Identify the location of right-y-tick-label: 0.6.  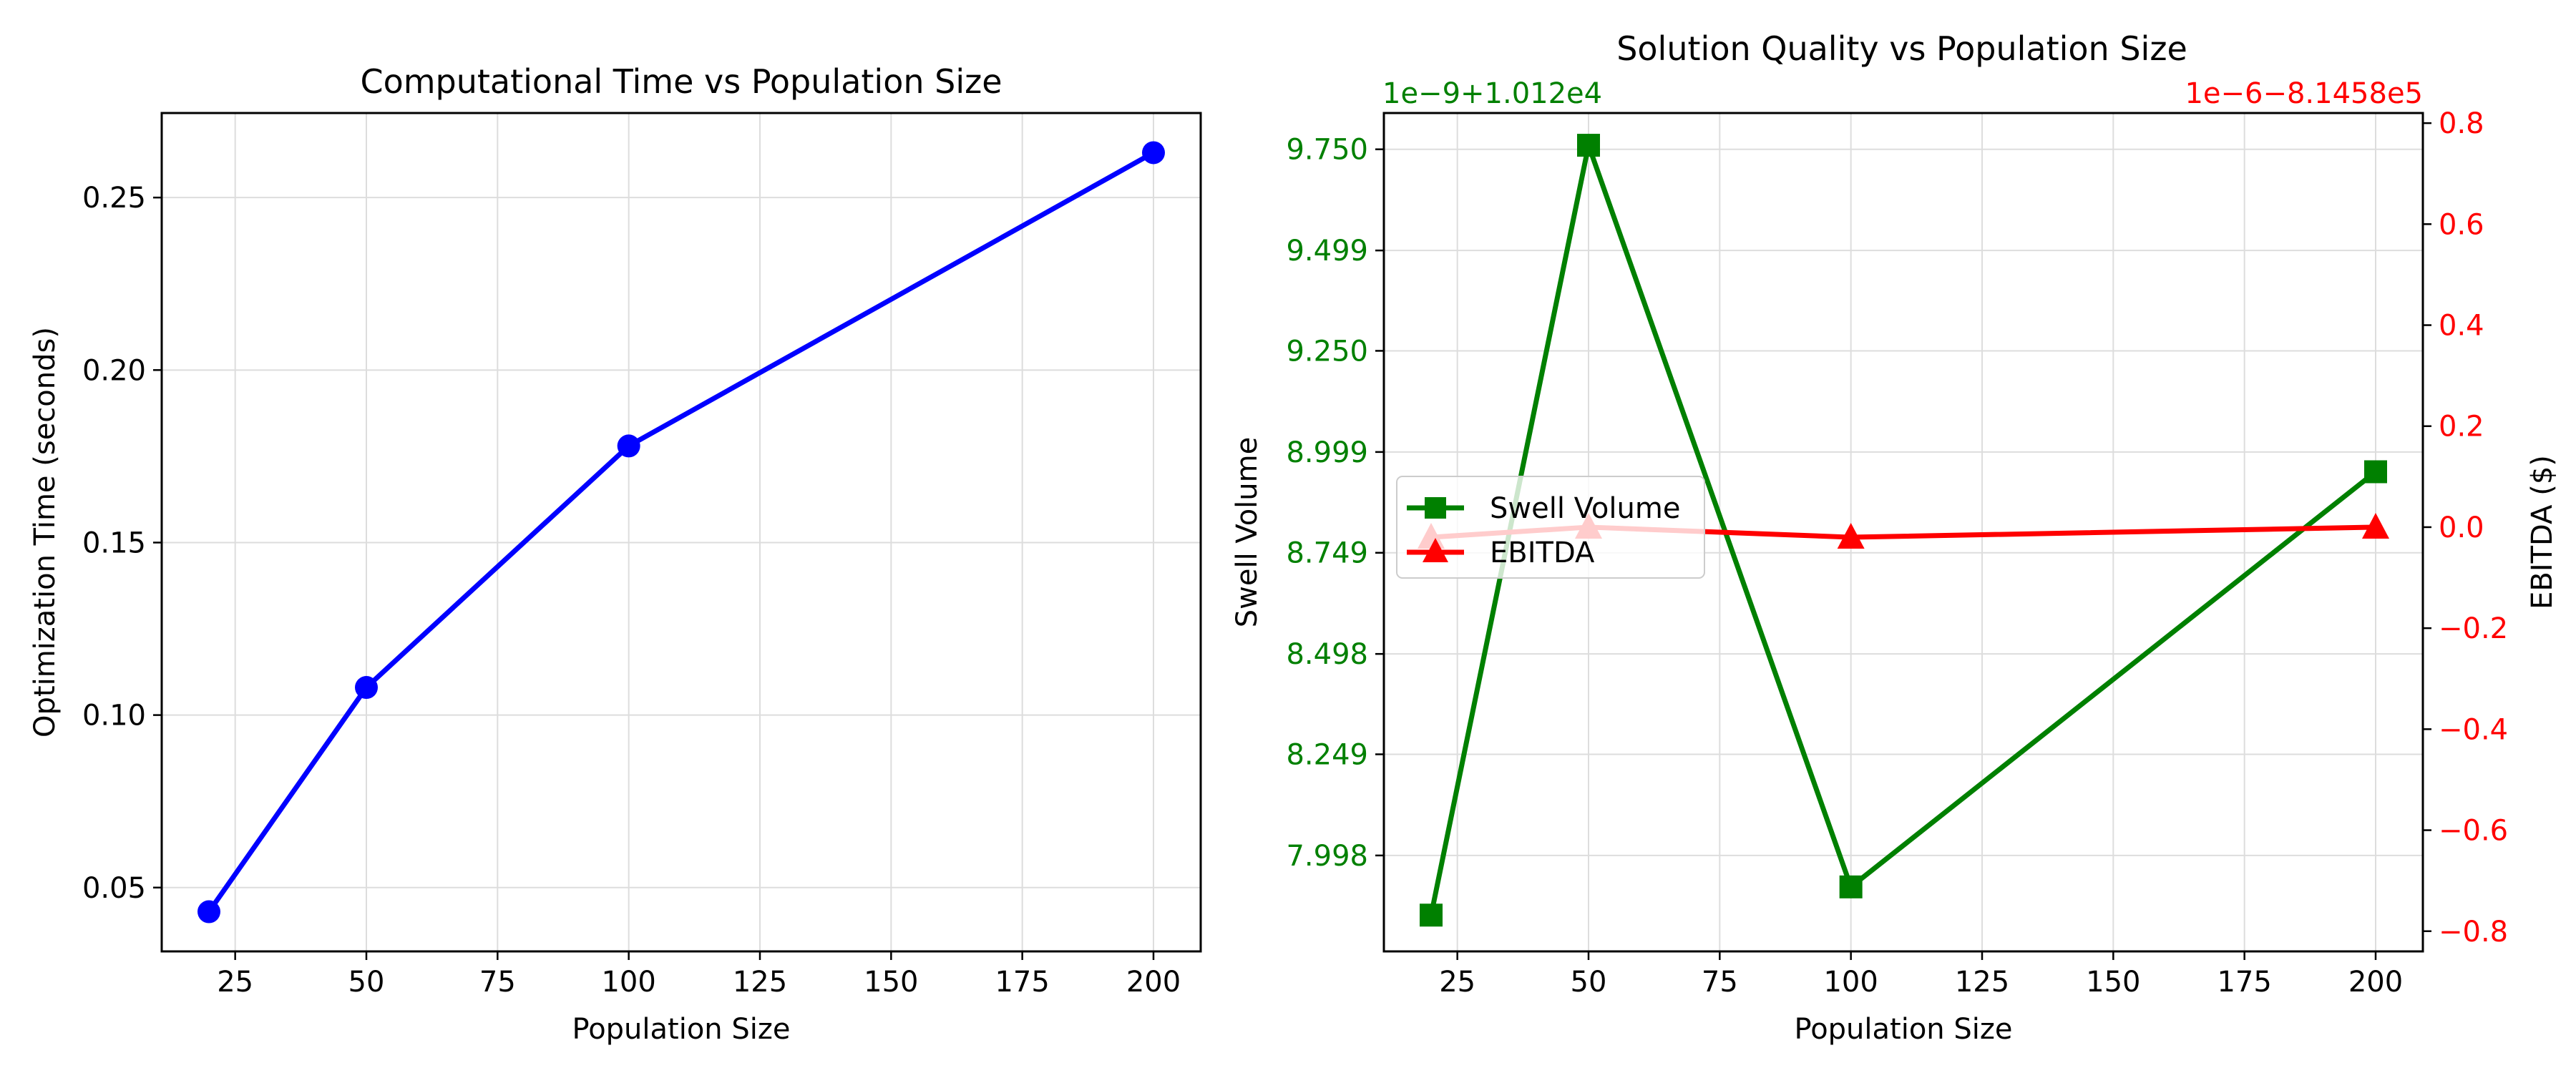
(2461, 225).